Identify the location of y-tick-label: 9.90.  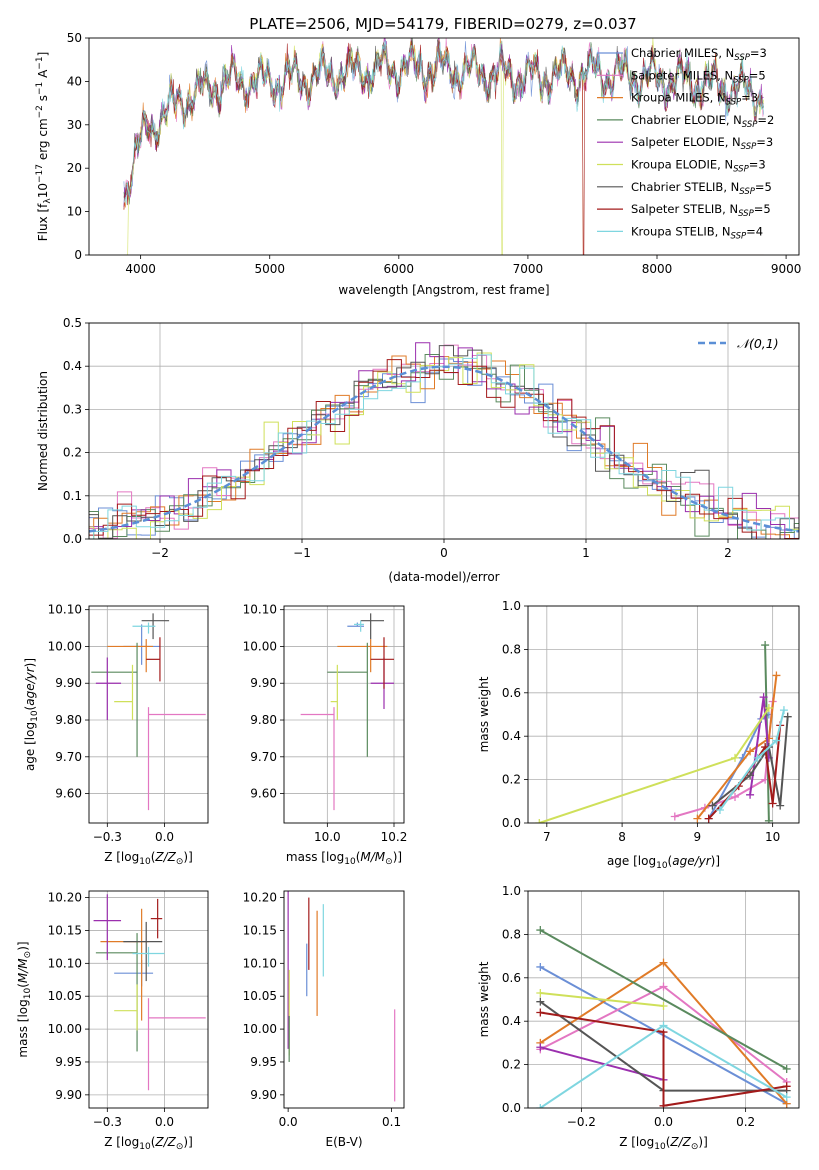
(68, 1095).